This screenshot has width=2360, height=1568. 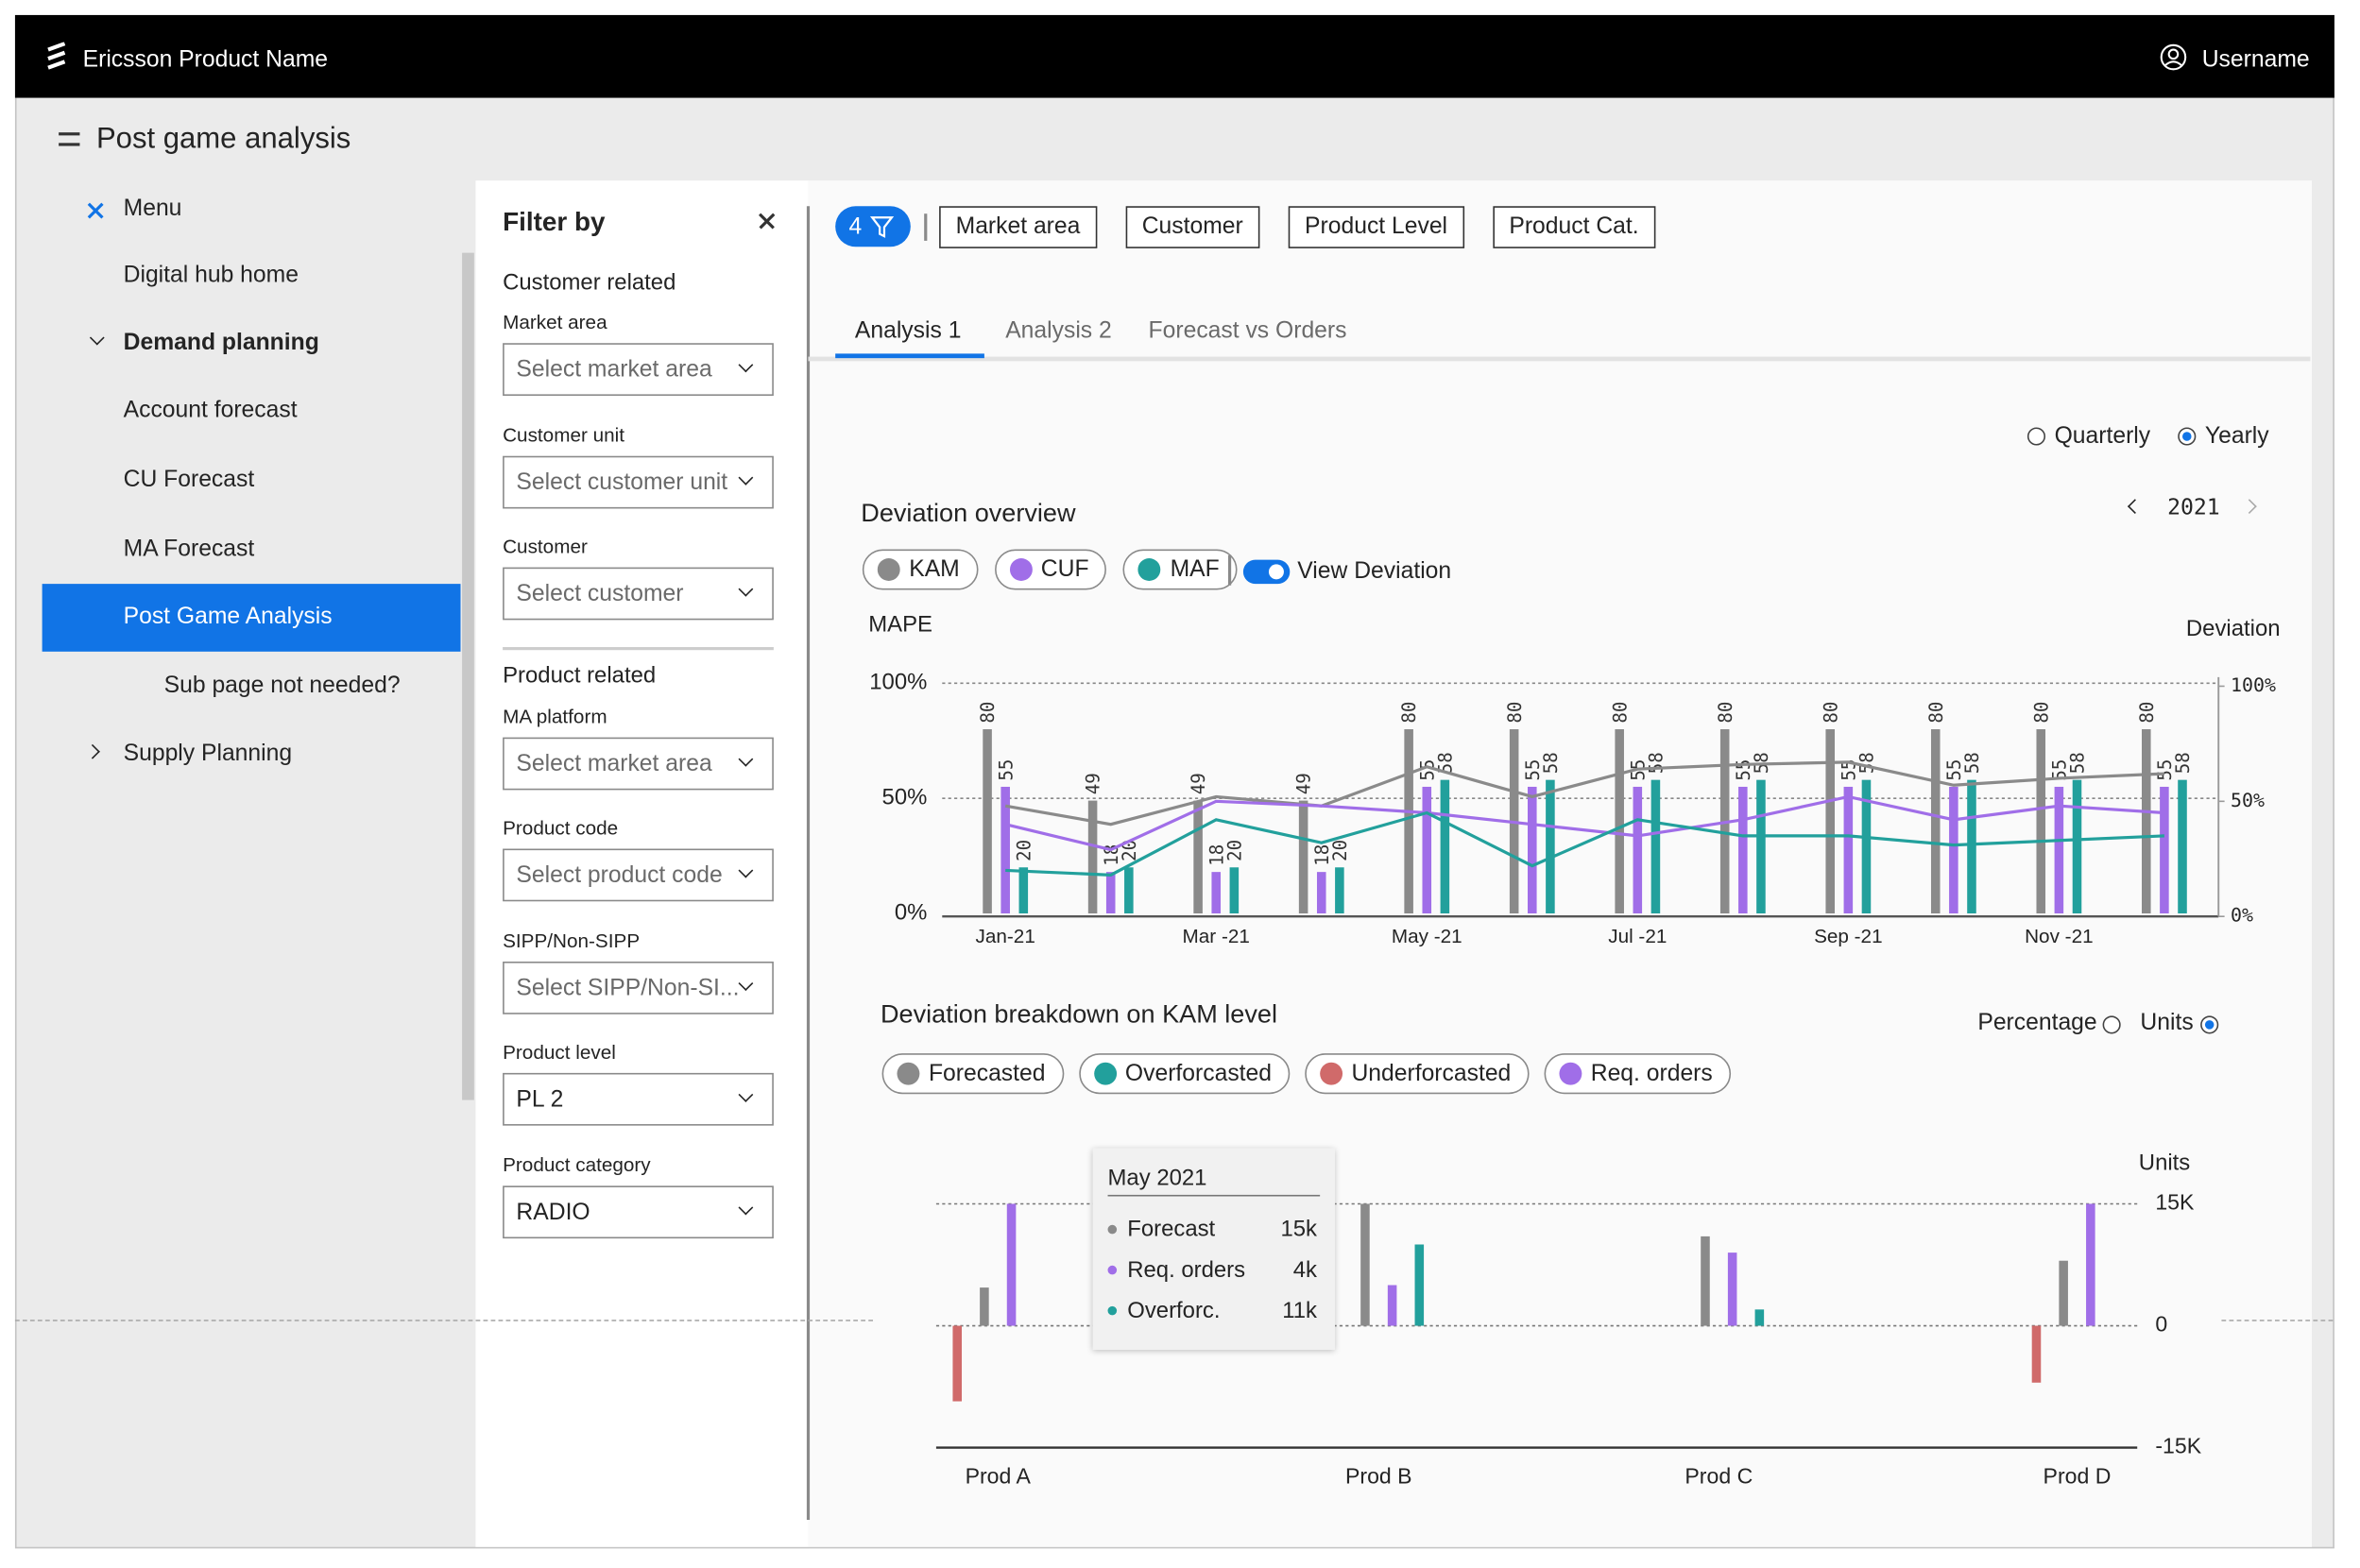 What do you see at coordinates (925, 227) in the screenshot?
I see `separator` at bounding box center [925, 227].